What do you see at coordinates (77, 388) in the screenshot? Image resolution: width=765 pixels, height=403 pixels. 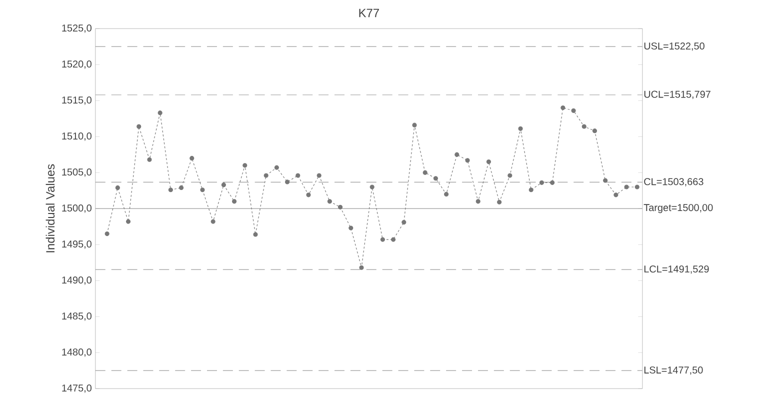 I see `y-tick-label: 1475,0` at bounding box center [77, 388].